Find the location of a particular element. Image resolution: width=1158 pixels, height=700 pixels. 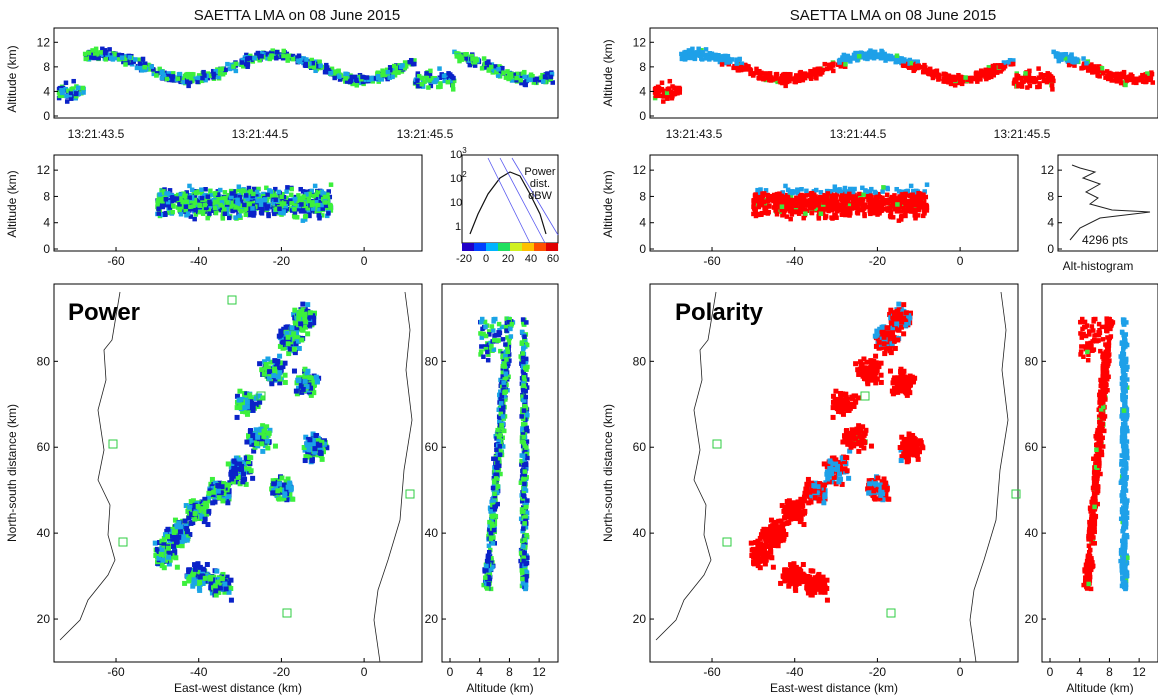

station-marker is located at coordinates (232, 300).